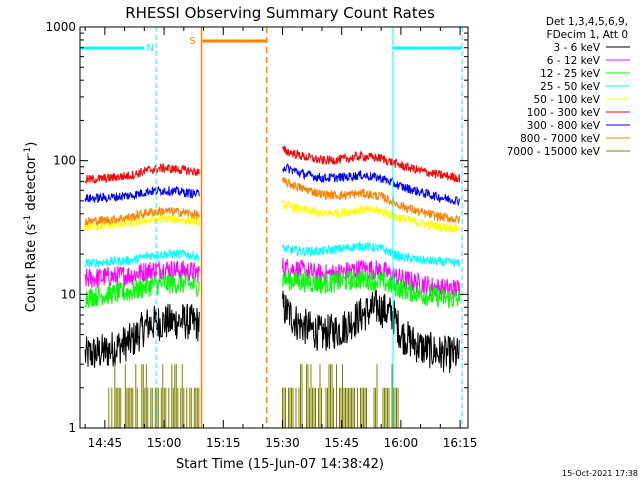 The height and width of the screenshot is (480, 640). I want to click on legend-entry: 800 - 7000 keV, so click(560, 139).